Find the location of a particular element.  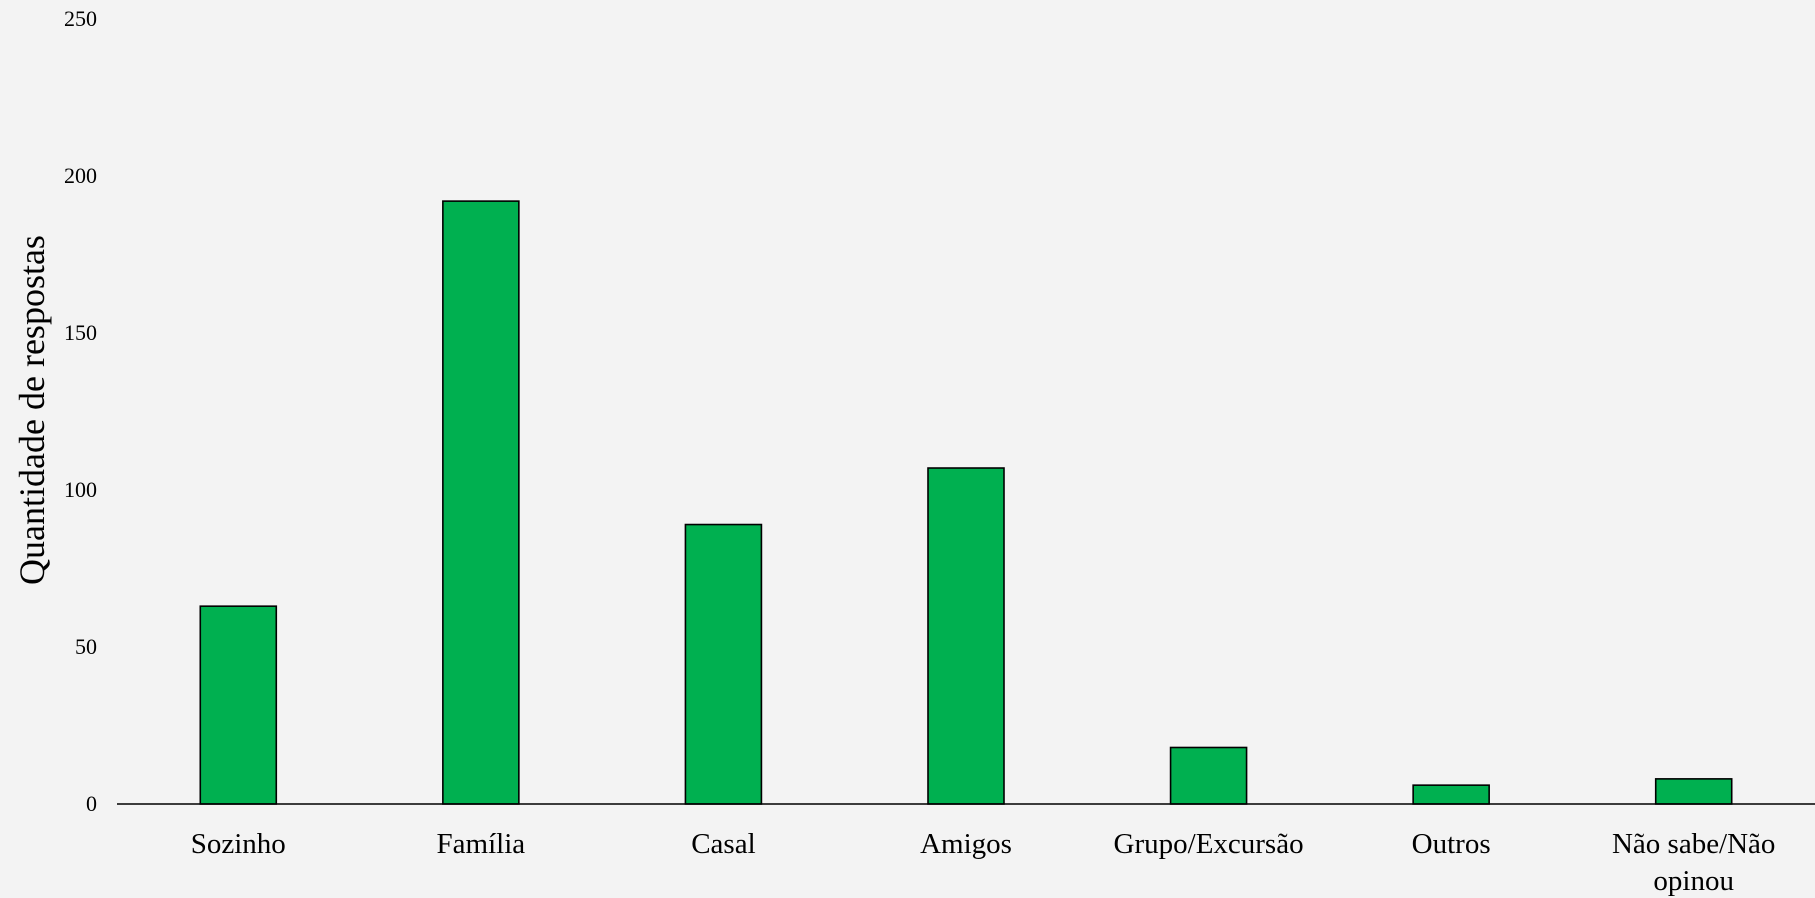

x-tick-label-line: Amigos is located at coordinates (966, 844).